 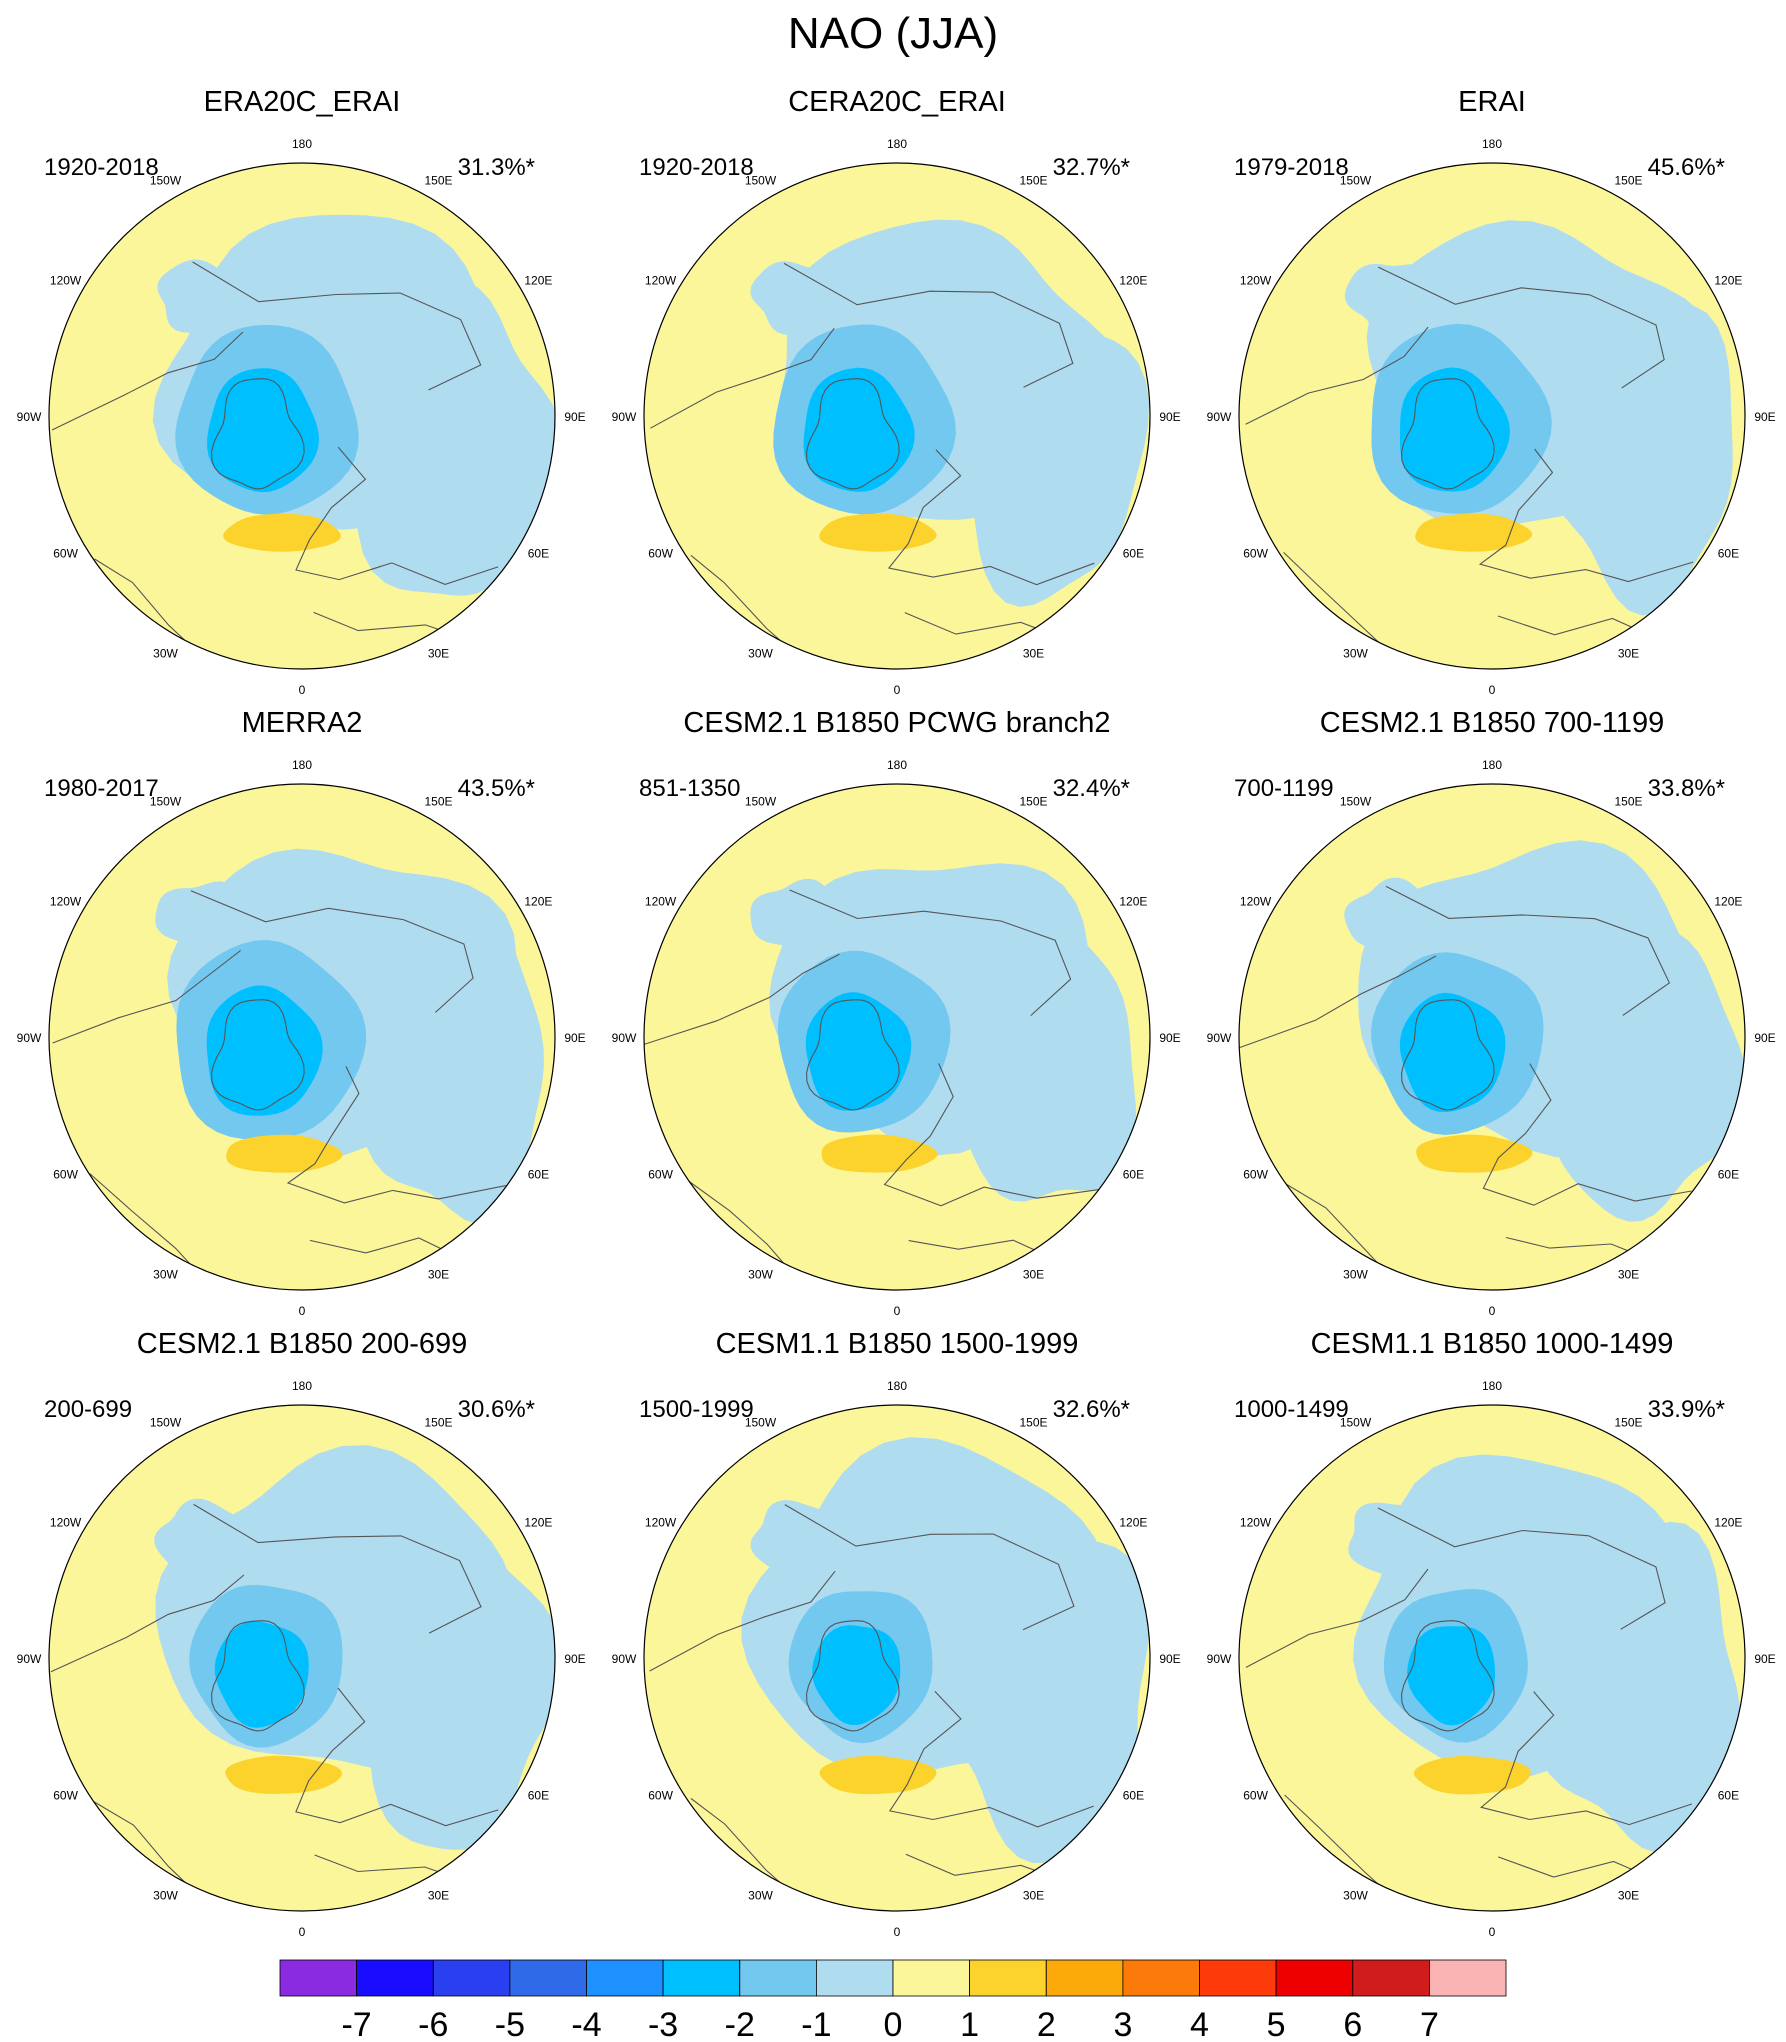 What do you see at coordinates (1291, 1409) in the screenshot?
I see `panel-period: 1000-1499` at bounding box center [1291, 1409].